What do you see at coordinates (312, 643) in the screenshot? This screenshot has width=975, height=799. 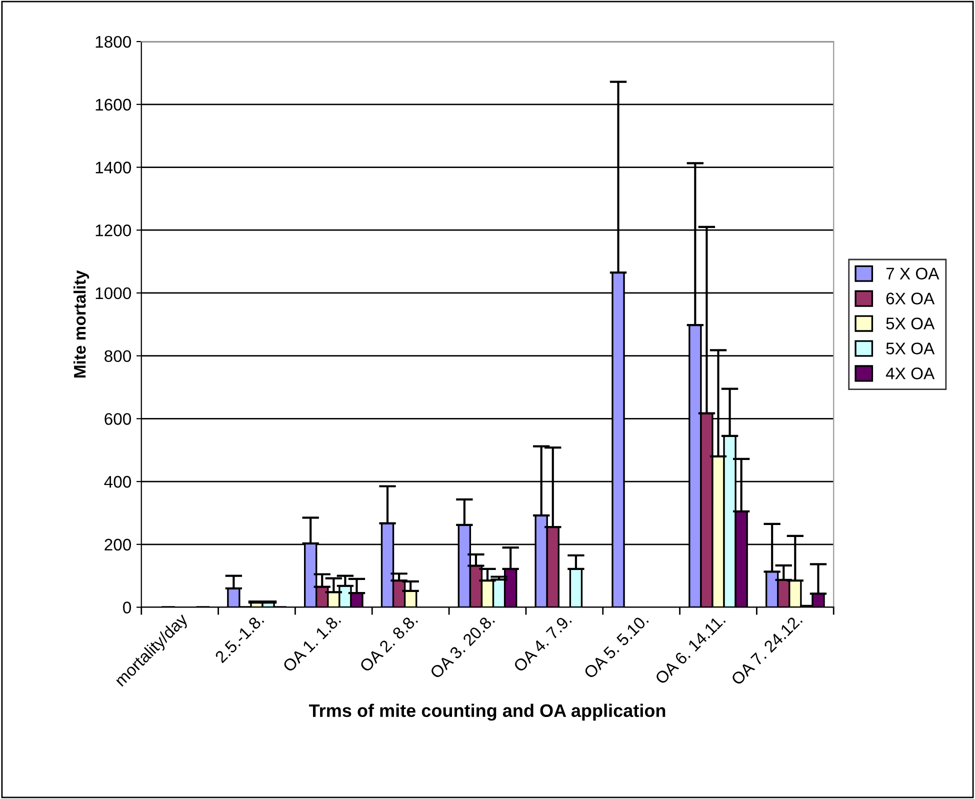 I see `x-tick-label: OA 1. 1.8.` at bounding box center [312, 643].